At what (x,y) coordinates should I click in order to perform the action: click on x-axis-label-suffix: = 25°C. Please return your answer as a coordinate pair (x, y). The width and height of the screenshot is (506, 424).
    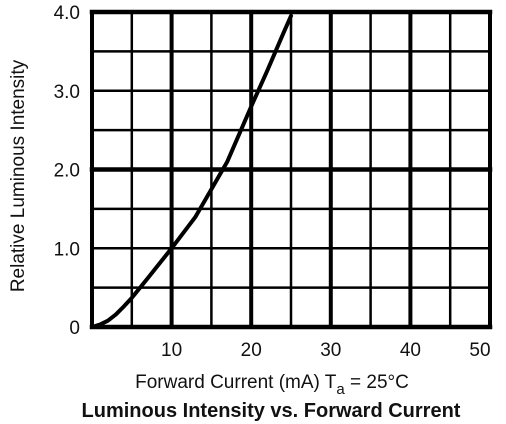
    Looking at the image, I should click on (377, 382).